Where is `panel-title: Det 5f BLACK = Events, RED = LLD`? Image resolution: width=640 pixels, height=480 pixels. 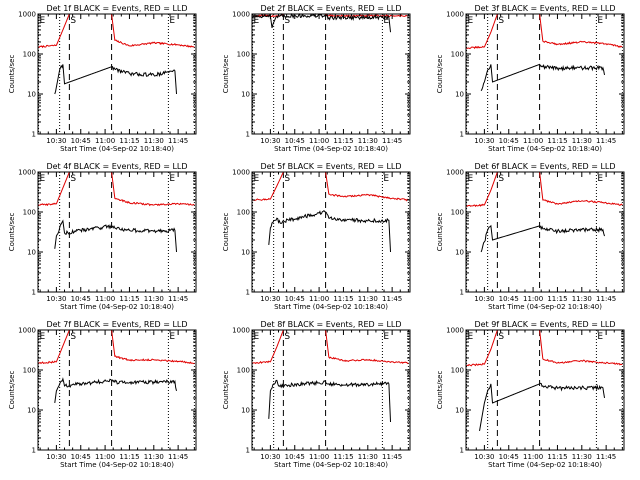
panel-title: Det 5f BLACK = Events, RED = LLD is located at coordinates (330, 166).